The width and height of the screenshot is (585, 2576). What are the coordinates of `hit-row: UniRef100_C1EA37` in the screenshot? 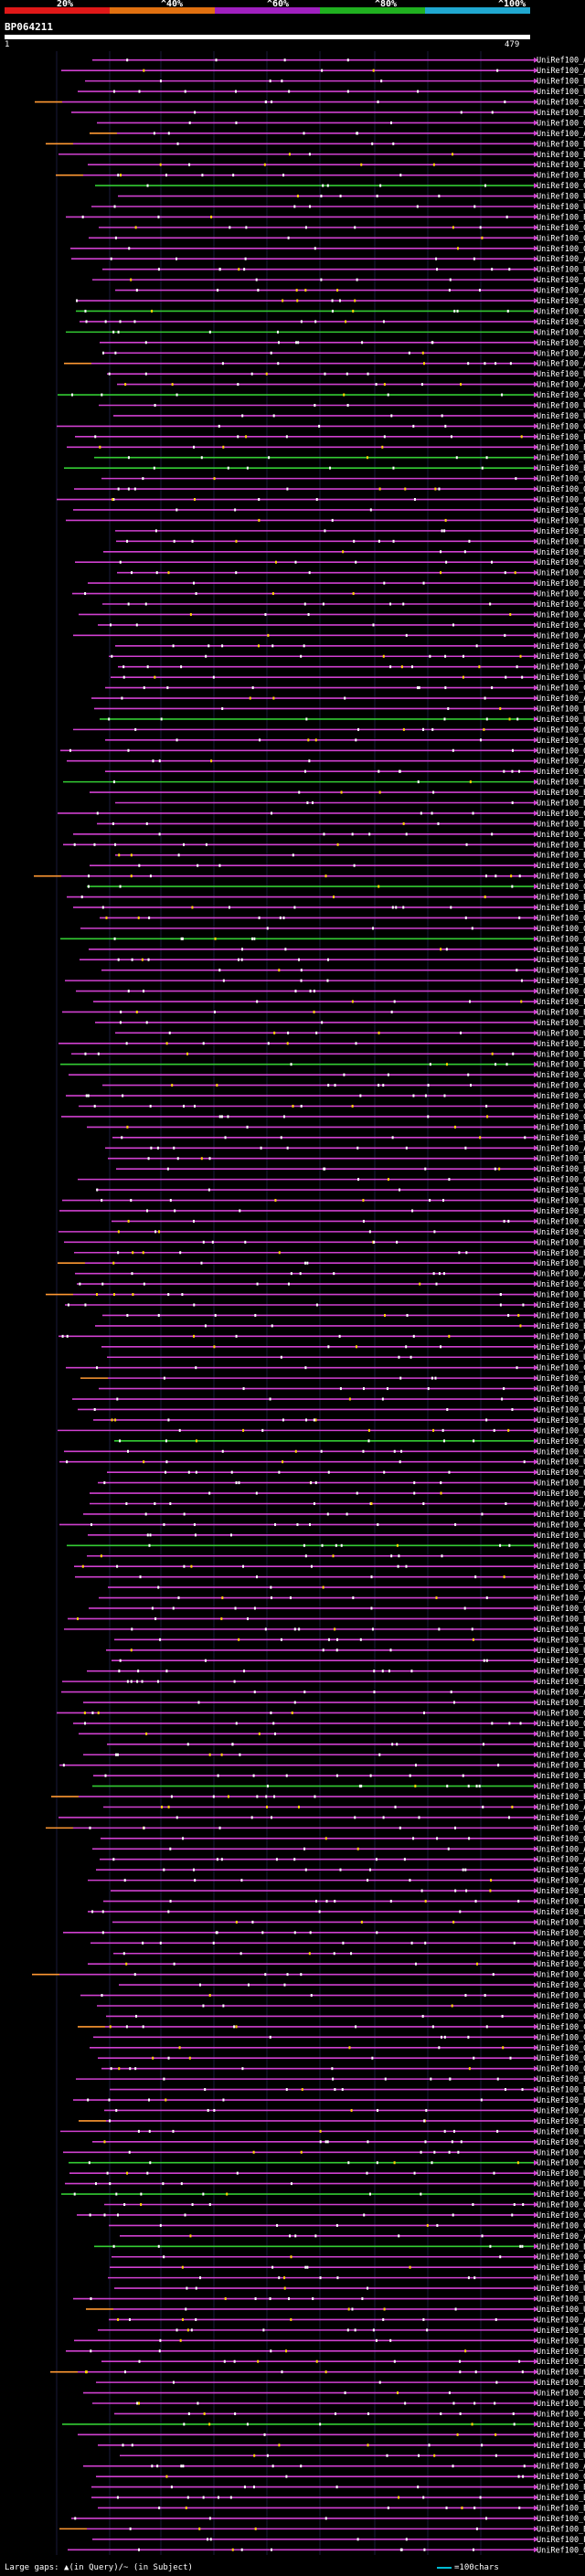 It's located at (345, 689).